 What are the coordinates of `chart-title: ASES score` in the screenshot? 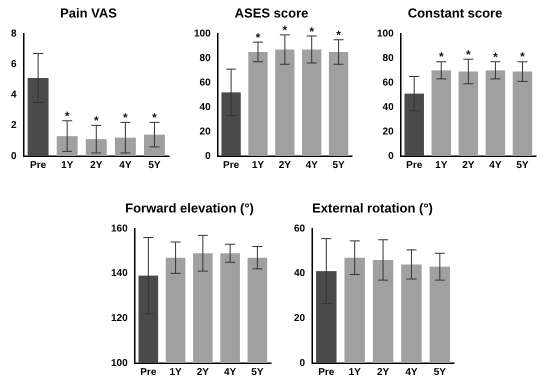 It's located at (271, 12).